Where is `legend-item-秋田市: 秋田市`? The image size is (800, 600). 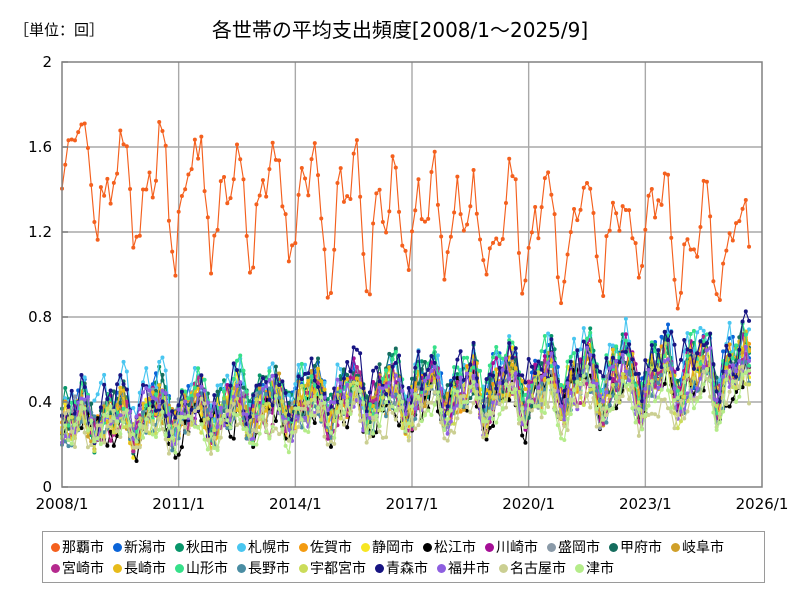
legend-item-秋田市: 秋田市 is located at coordinates (201, 548).